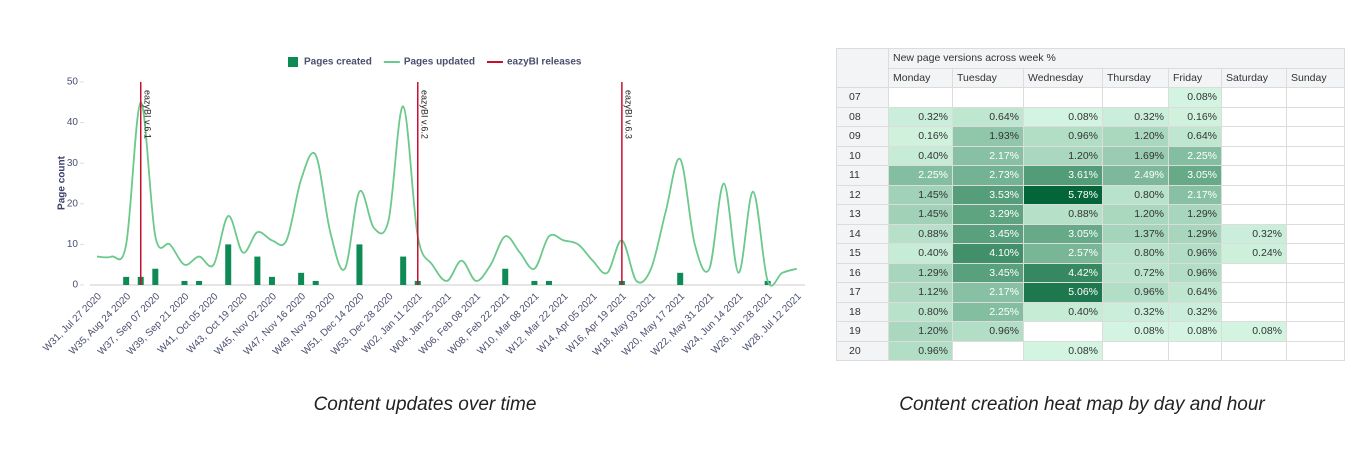 The width and height of the screenshot is (1360, 450). What do you see at coordinates (1116, 58) in the screenshot?
I see `table-title: New page versions across week %` at bounding box center [1116, 58].